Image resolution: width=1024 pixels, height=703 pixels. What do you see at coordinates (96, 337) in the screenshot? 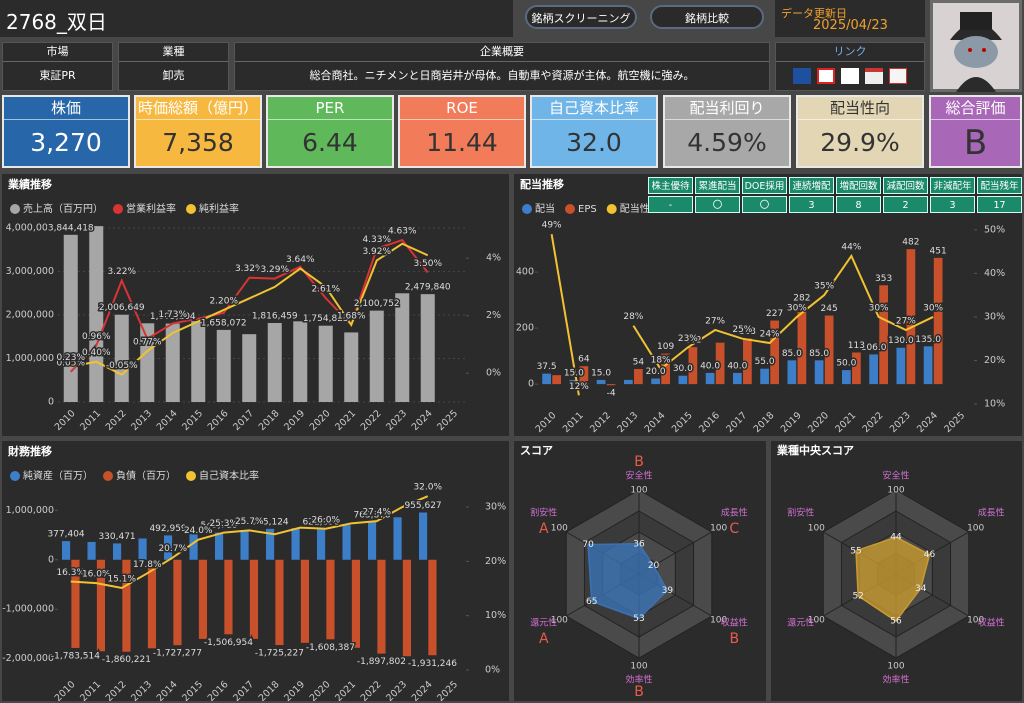
I see `data-label: 0.96%` at bounding box center [96, 337].